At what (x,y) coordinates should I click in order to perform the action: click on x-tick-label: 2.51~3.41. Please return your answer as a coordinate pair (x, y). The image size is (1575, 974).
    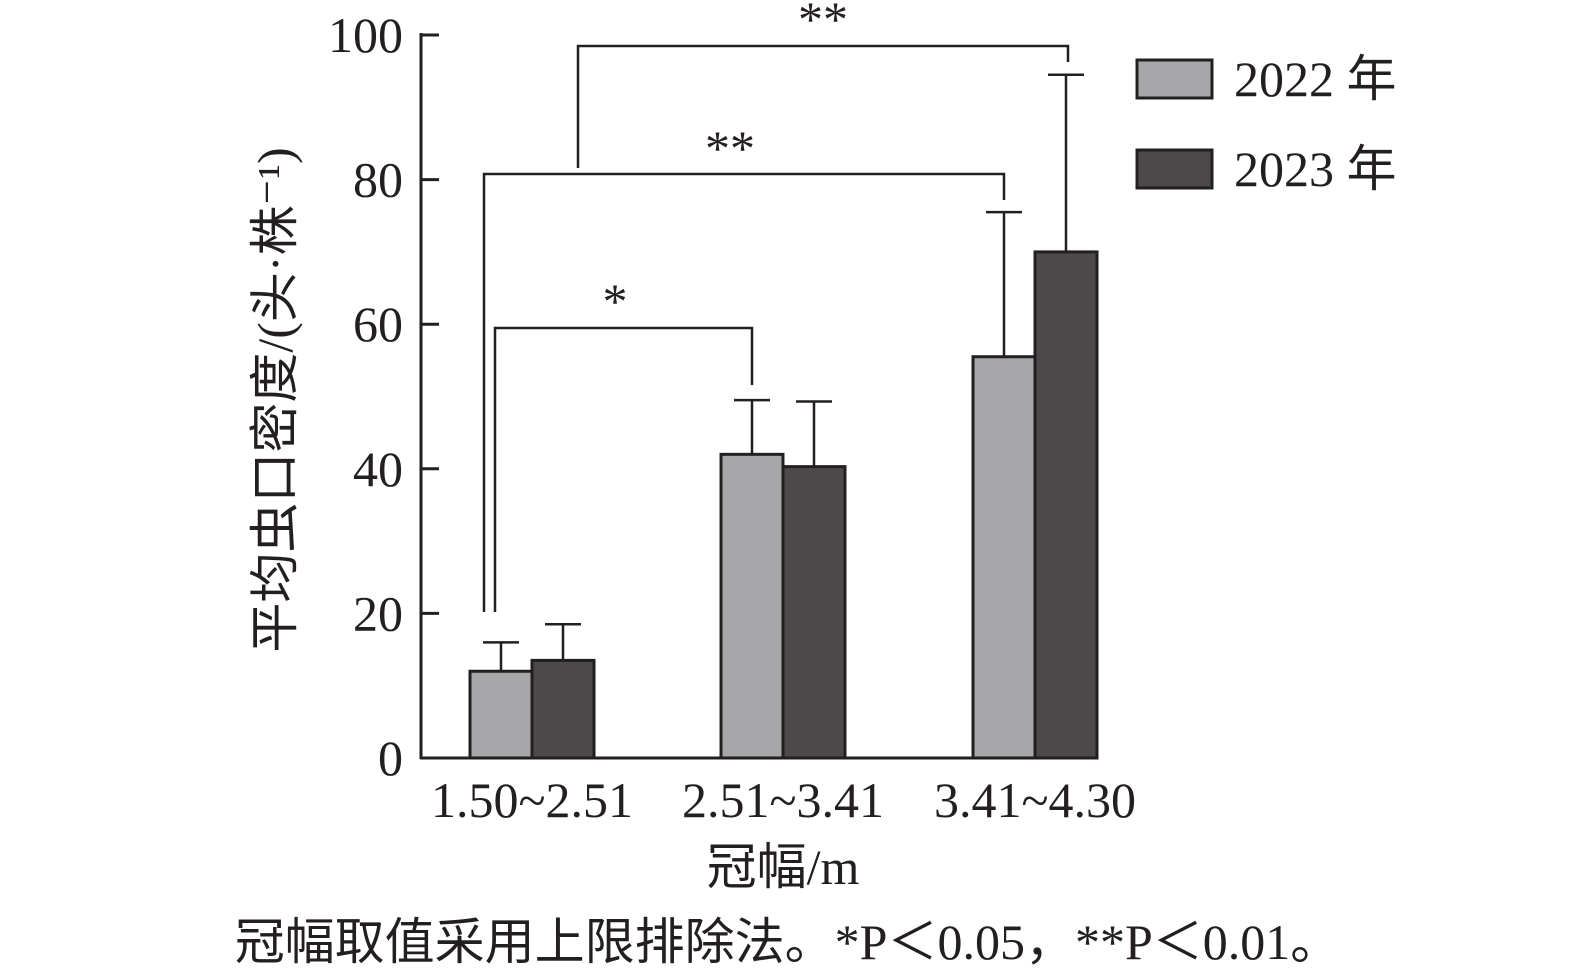
    Looking at the image, I should click on (783, 800).